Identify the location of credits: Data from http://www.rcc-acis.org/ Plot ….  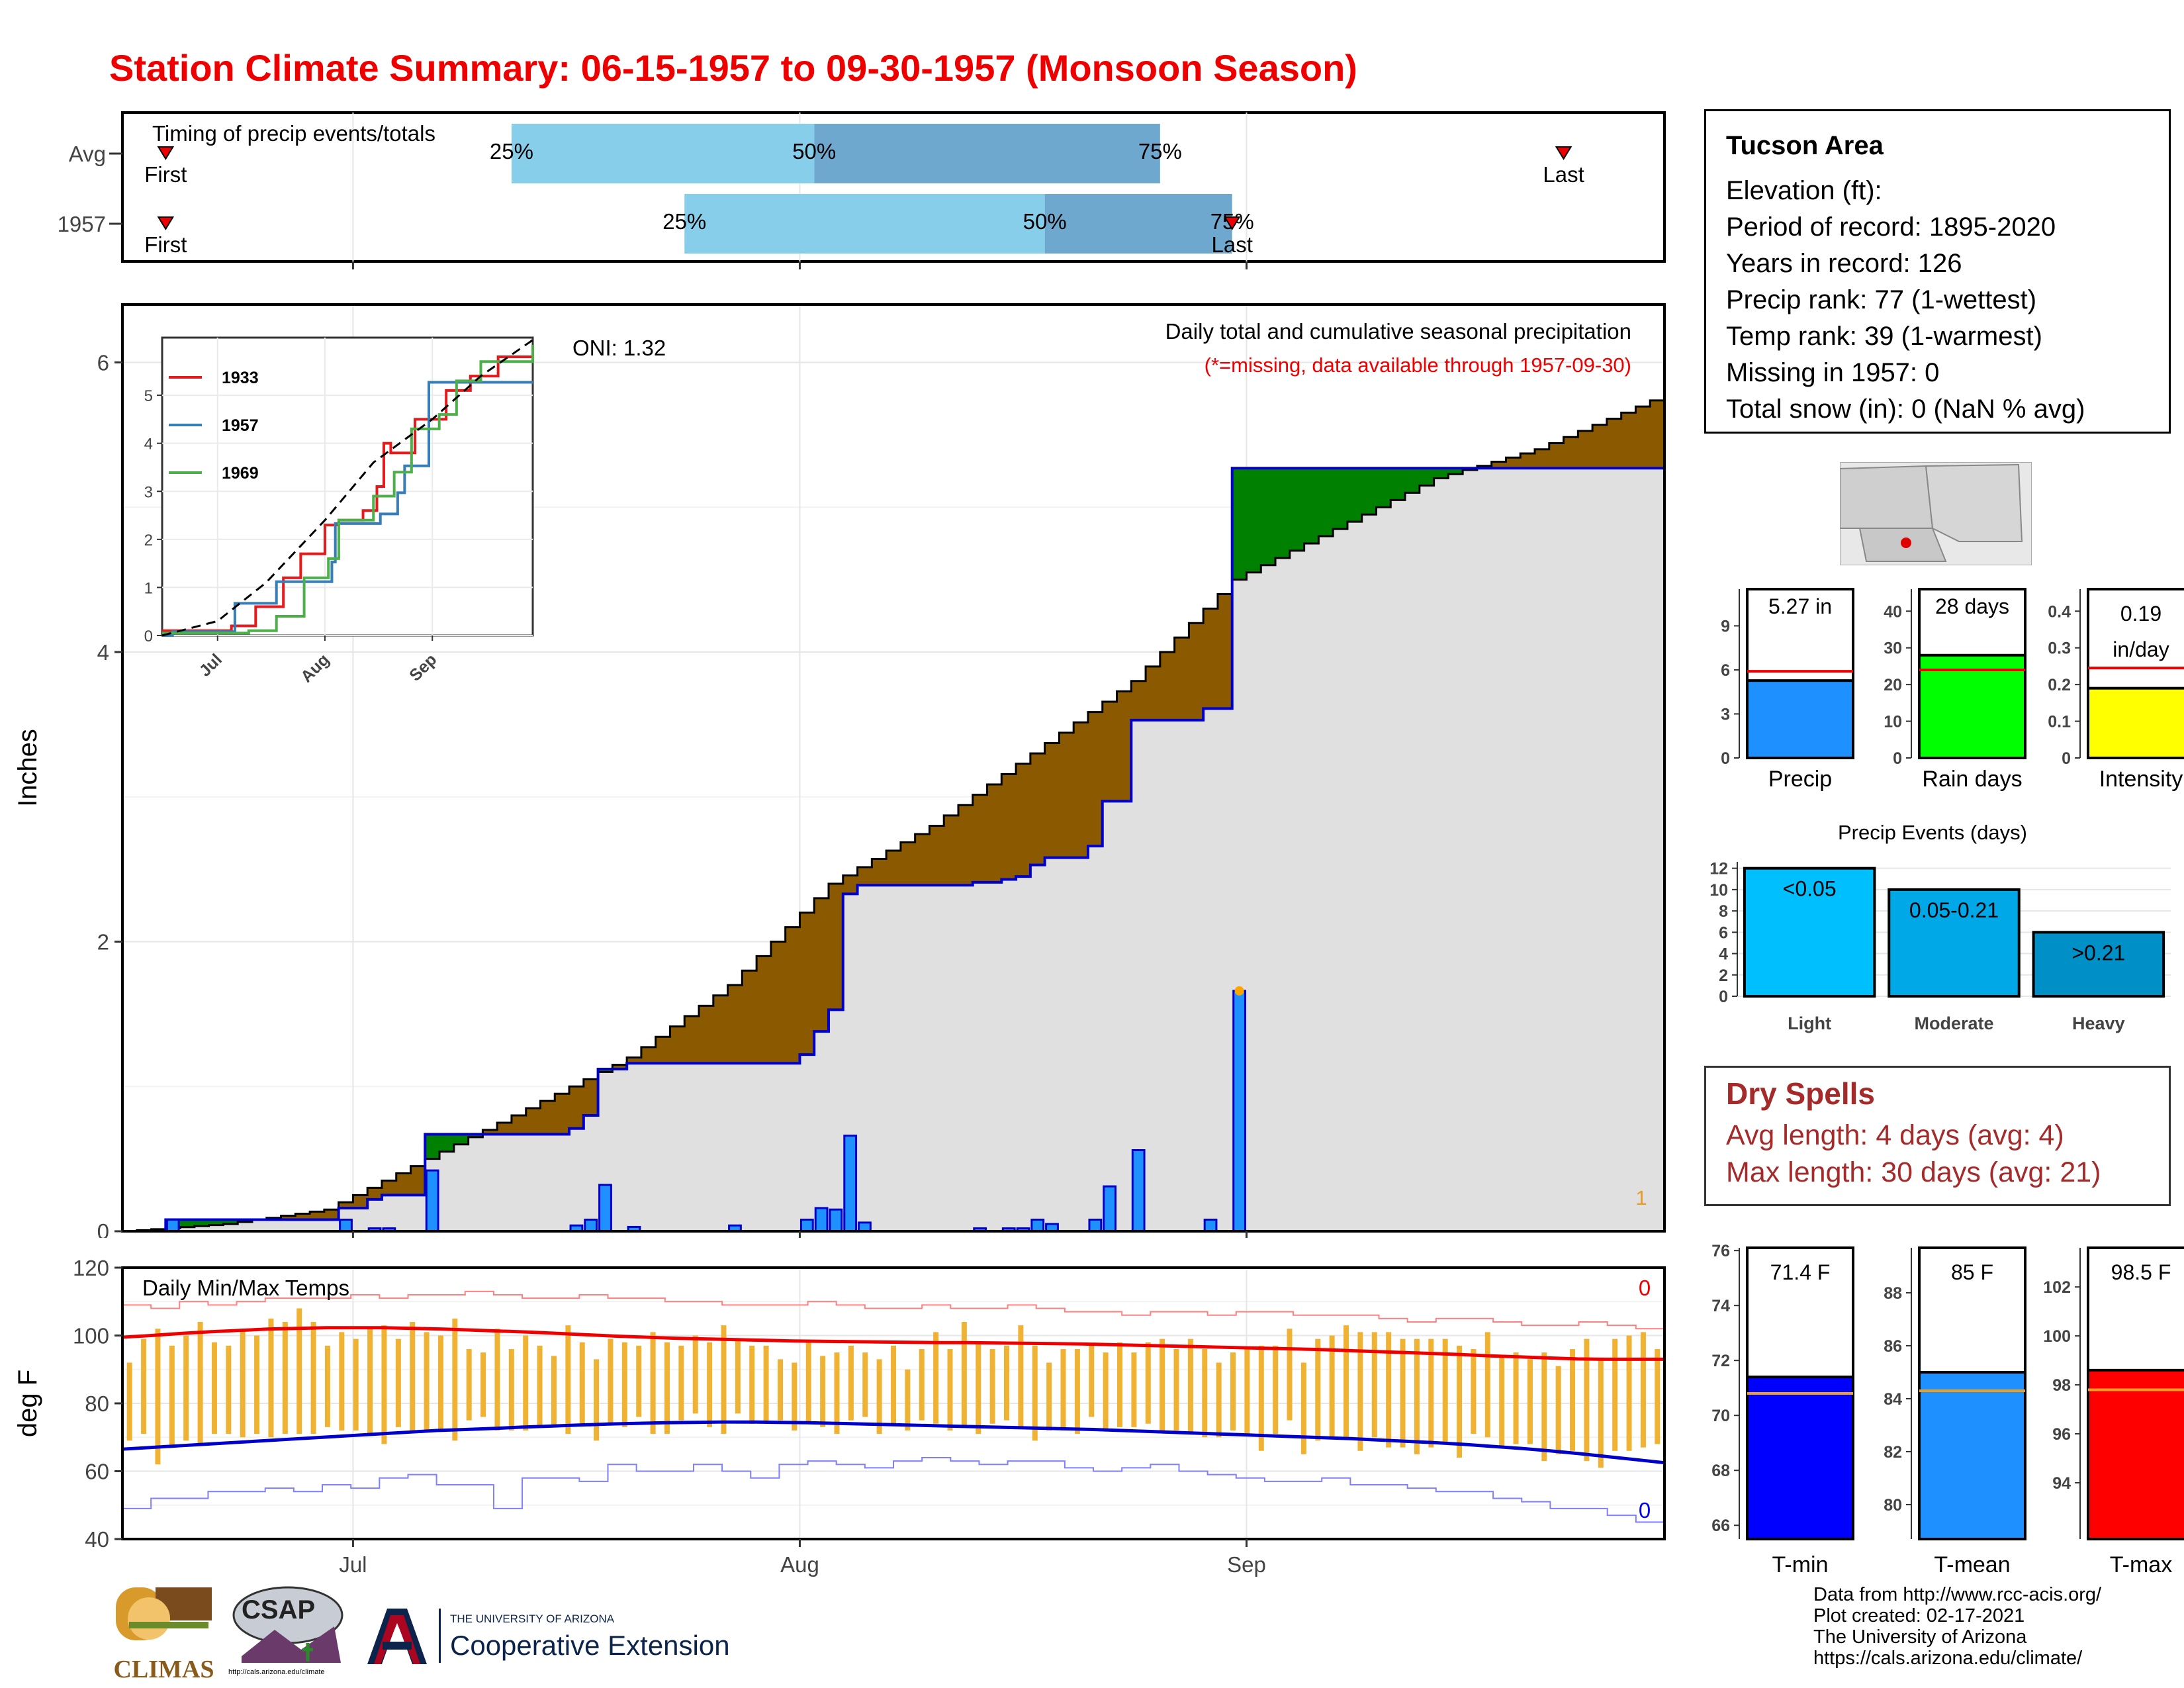
(1957, 1626).